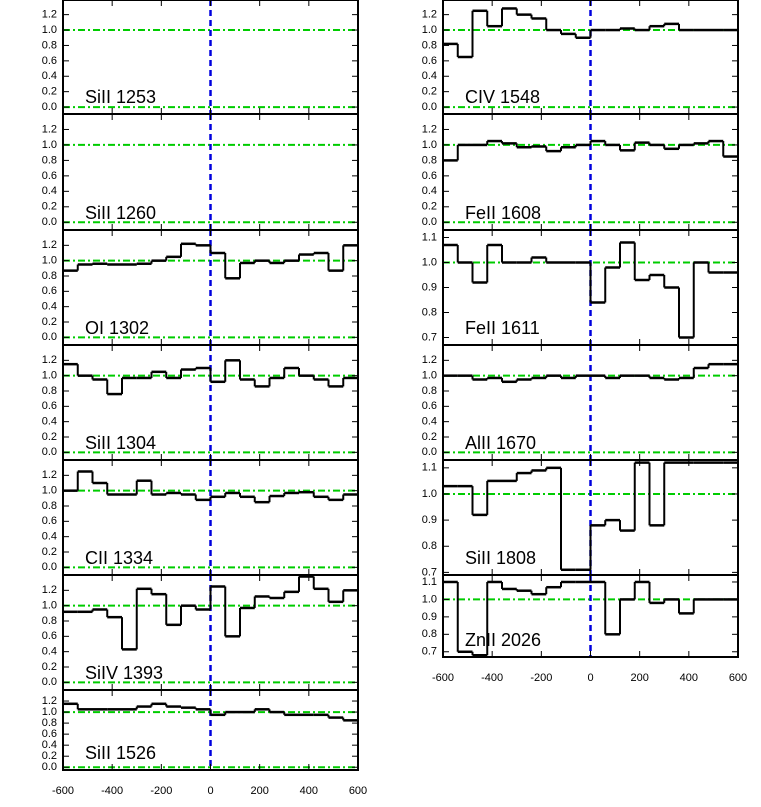 This screenshot has height=807, width=761. I want to click on panel-label: SiII 1526, so click(120, 753).